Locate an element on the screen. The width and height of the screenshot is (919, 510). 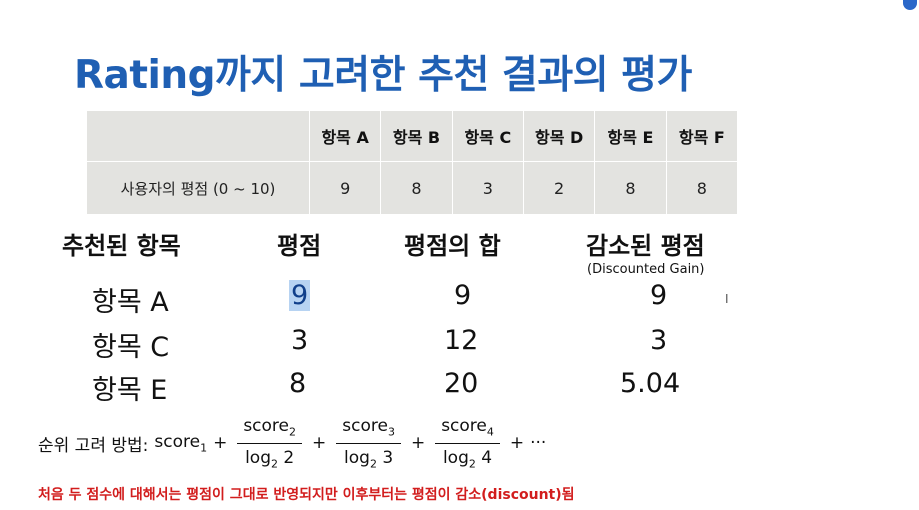
header-item-c: 항목 C is located at coordinates (487, 136).